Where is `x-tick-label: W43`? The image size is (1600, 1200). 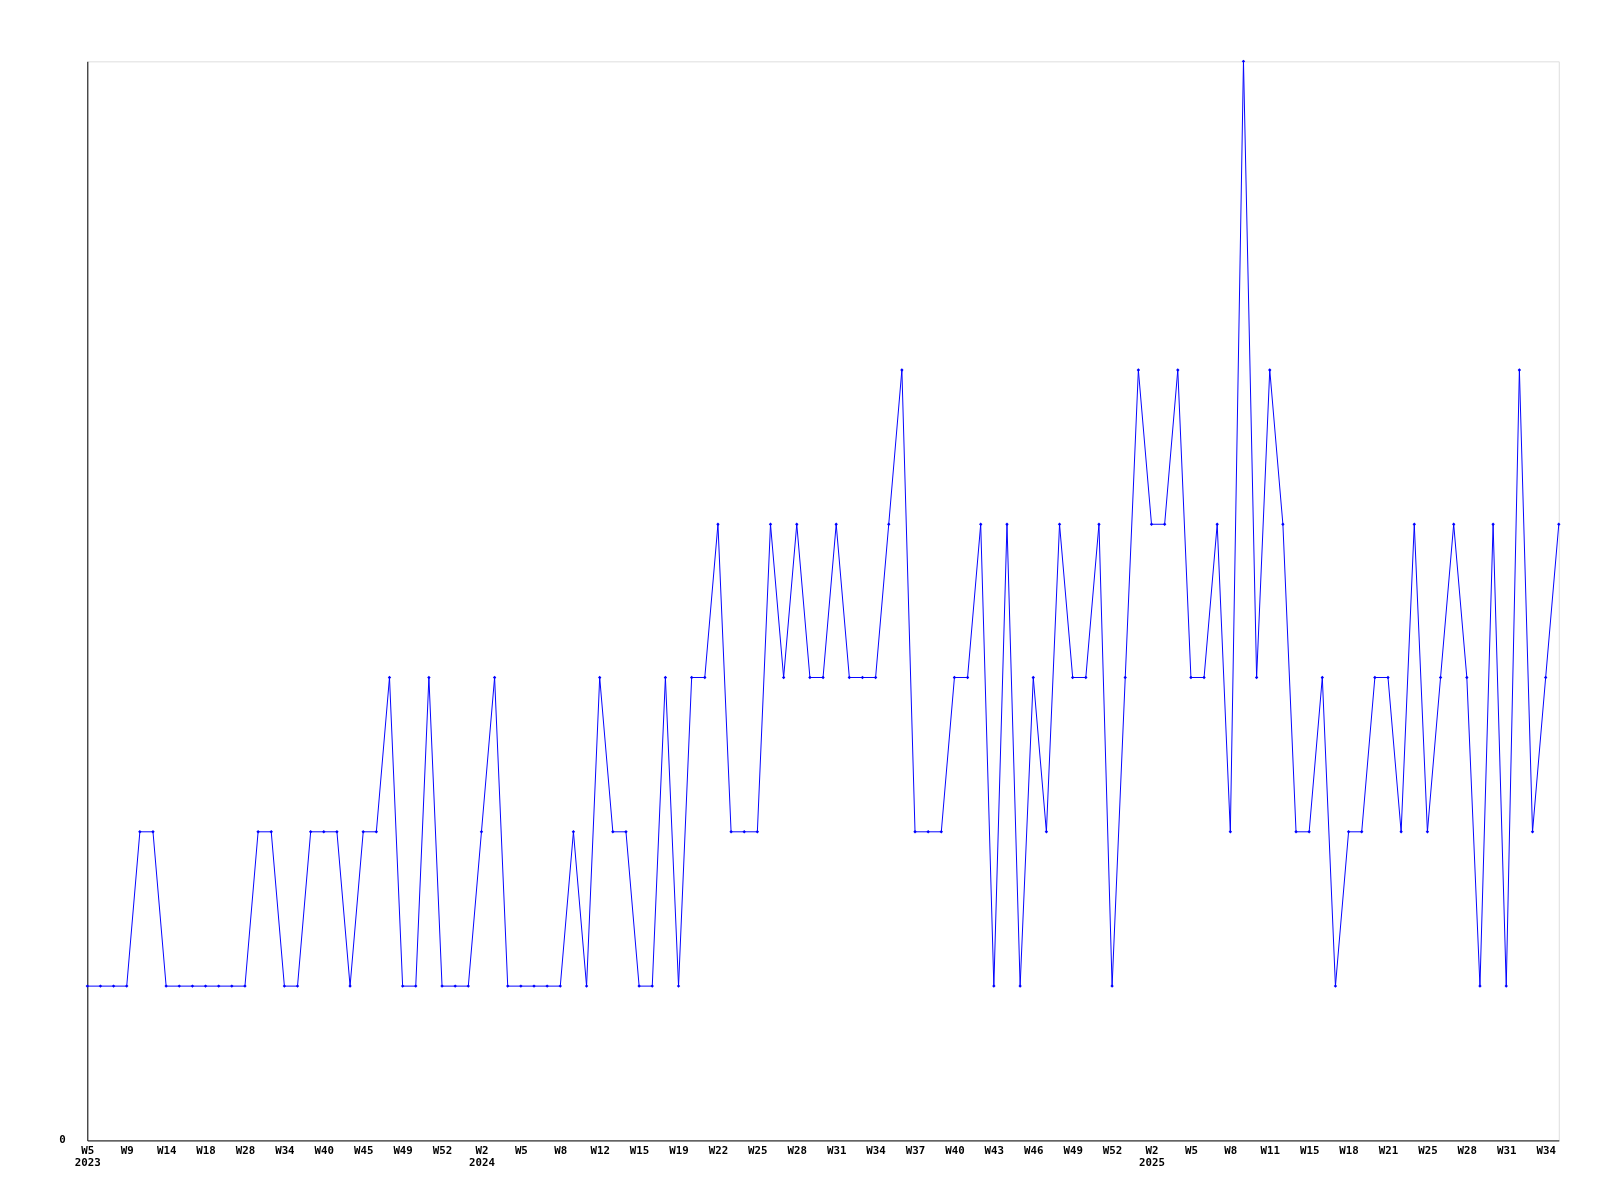 x-tick-label: W43 is located at coordinates (994, 1150).